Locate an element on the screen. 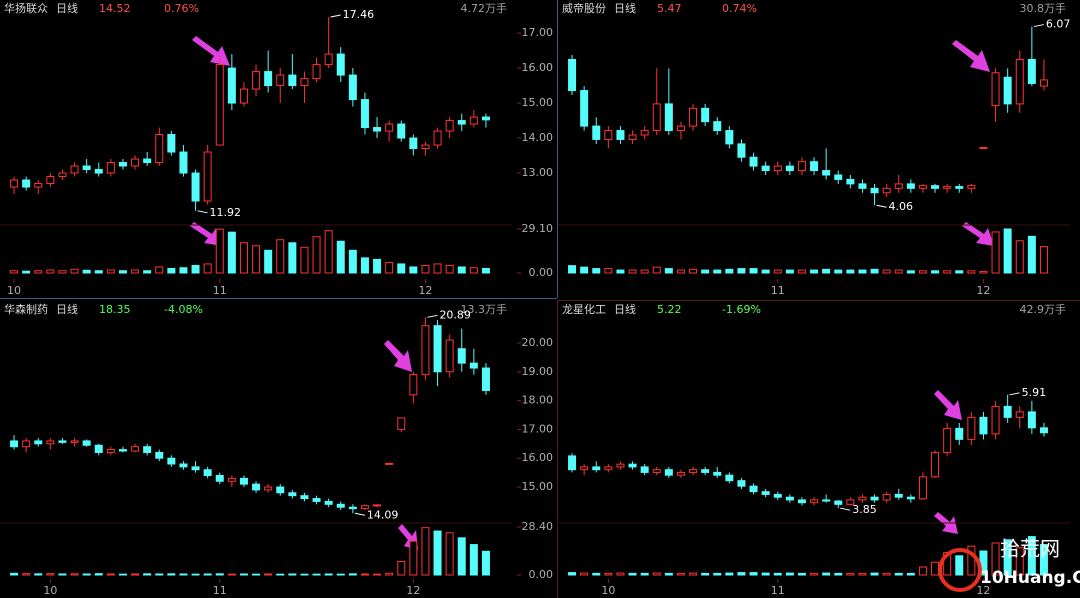 This screenshot has height=598, width=1080. min-label: 3.85 is located at coordinates (864, 509).